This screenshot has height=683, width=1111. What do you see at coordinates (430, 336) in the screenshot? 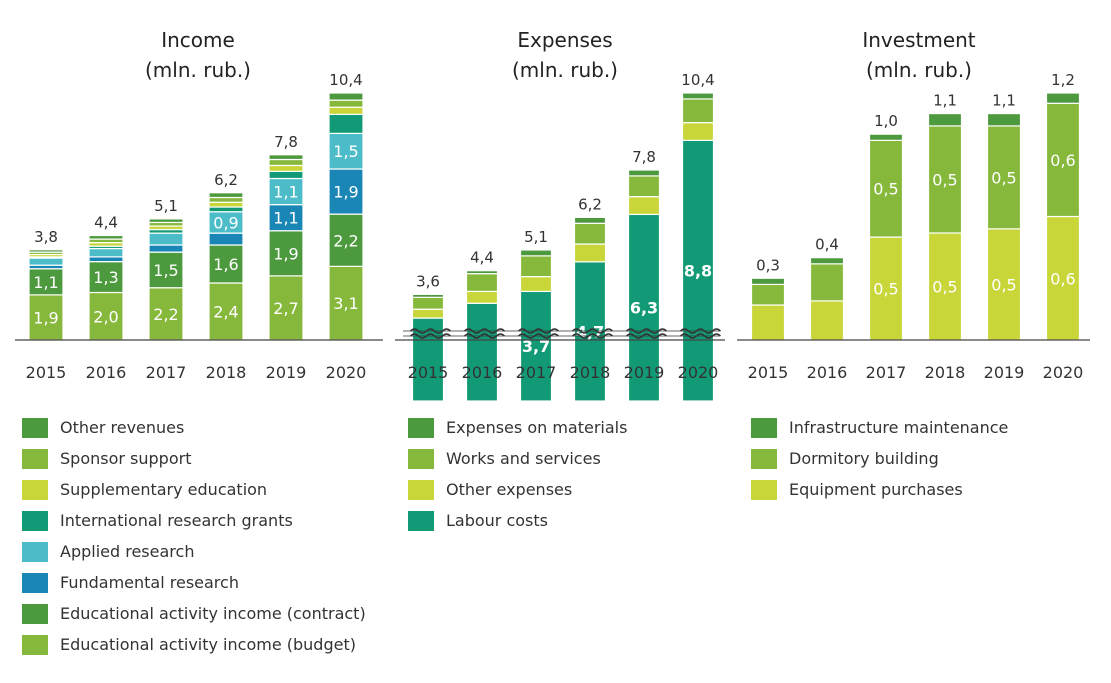
I see `expenses-axis-break-2015-b` at bounding box center [430, 336].